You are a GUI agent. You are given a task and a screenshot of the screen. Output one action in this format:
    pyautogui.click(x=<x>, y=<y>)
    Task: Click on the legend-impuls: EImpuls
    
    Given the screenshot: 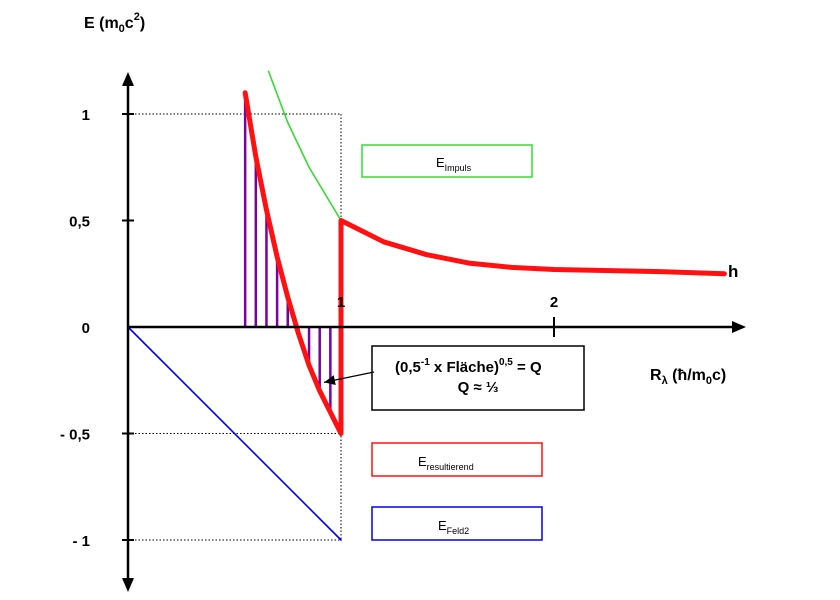 What is the action you would take?
    pyautogui.click(x=447, y=161)
    